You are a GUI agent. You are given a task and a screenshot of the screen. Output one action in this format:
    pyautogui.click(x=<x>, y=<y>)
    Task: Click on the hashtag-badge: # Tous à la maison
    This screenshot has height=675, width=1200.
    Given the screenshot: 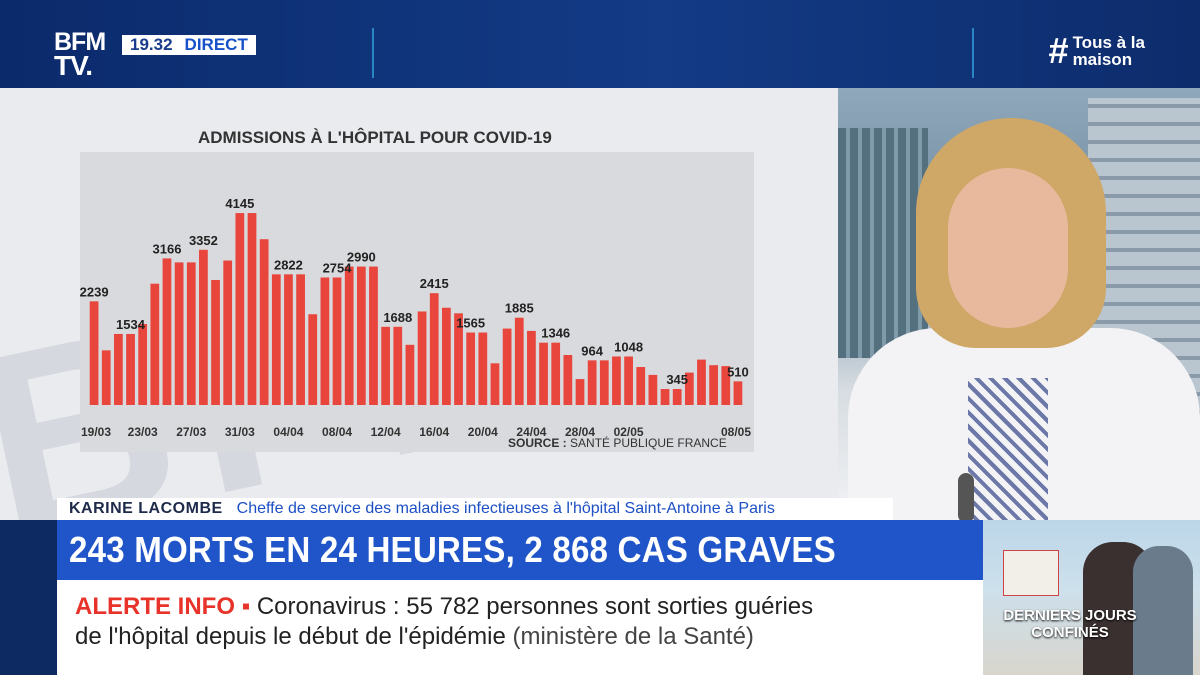 What is the action you would take?
    pyautogui.click(x=1097, y=51)
    